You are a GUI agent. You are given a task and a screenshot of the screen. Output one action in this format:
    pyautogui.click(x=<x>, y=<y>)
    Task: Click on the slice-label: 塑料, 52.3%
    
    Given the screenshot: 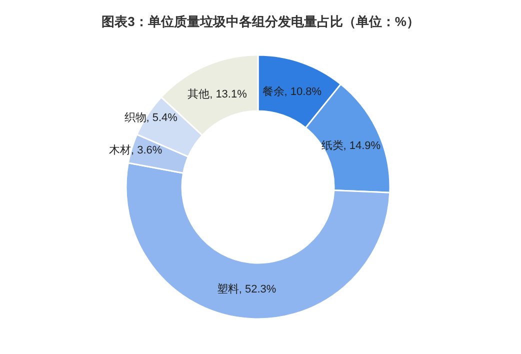 What is the action you would take?
    pyautogui.click(x=246, y=289)
    